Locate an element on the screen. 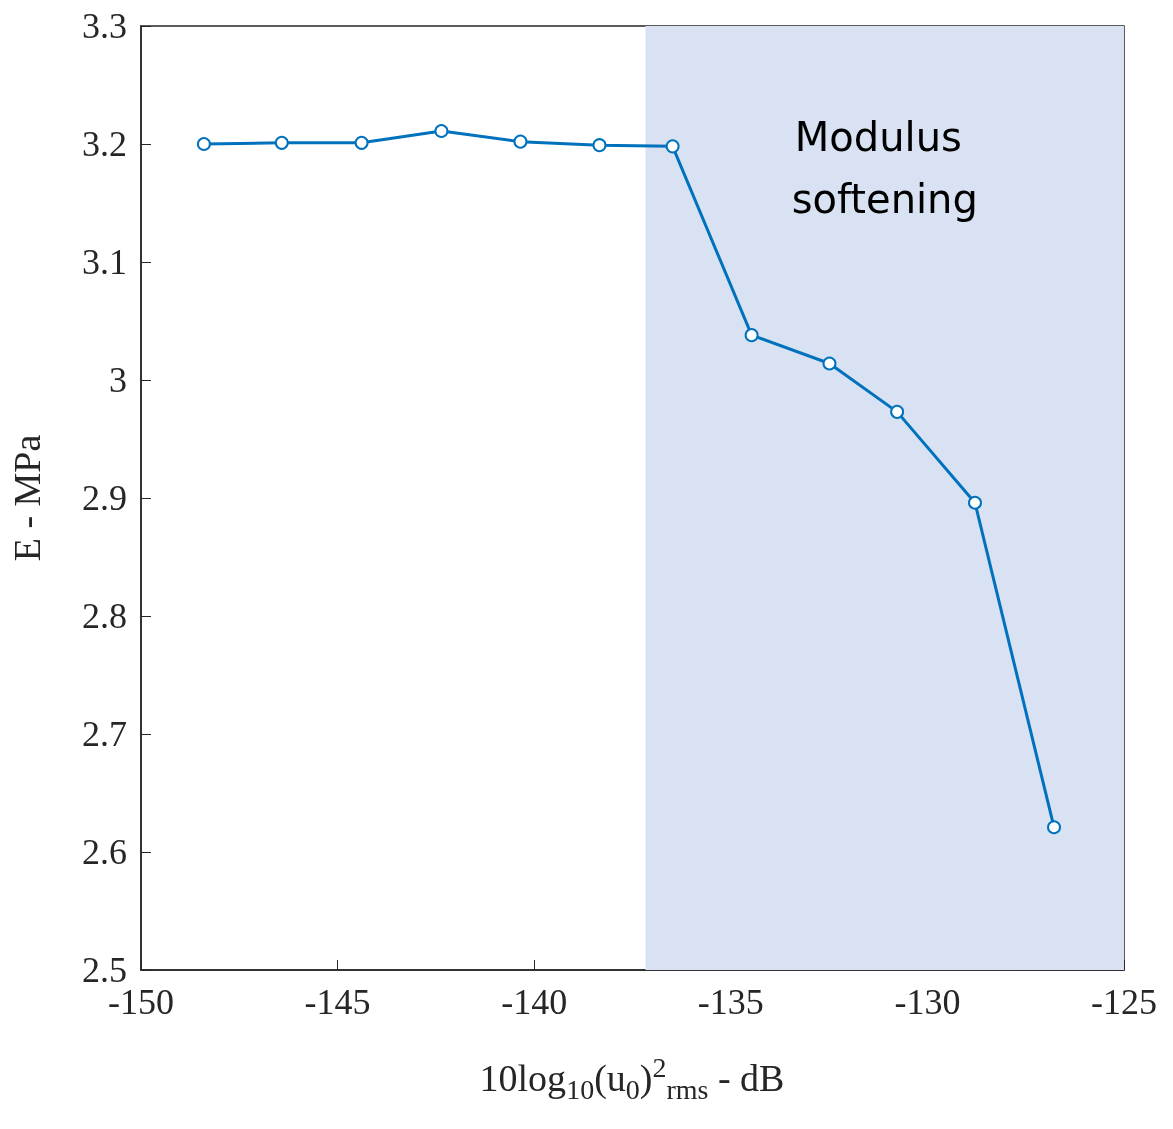 The width and height of the screenshot is (1173, 1129). y-tick-label: 2.7 is located at coordinates (104, 734).